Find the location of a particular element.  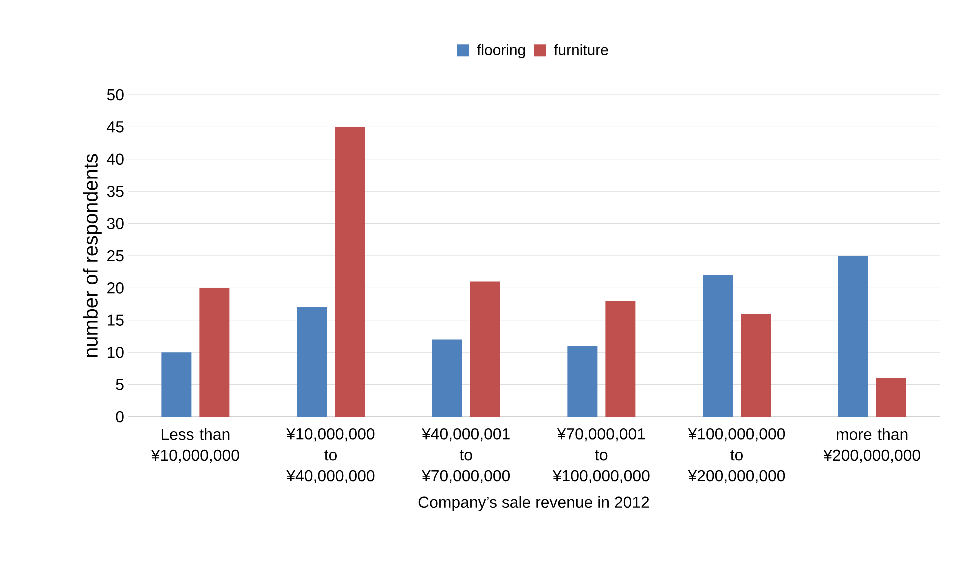

y-tick-label: 30 is located at coordinates (115, 224).